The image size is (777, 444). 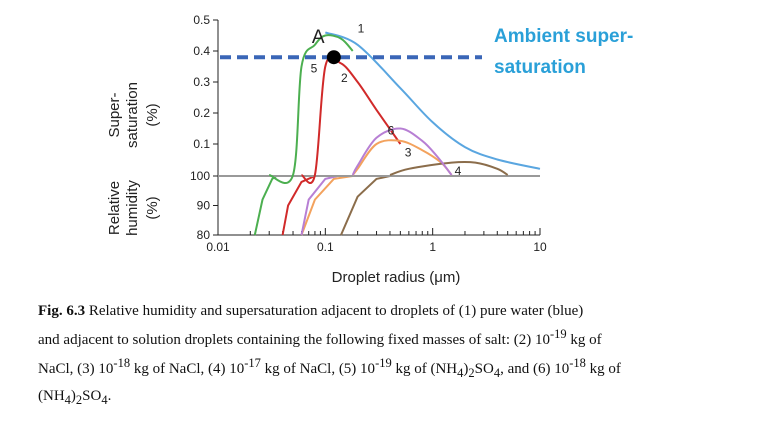 What do you see at coordinates (458, 171) in the screenshot?
I see `curve-label-4: 4` at bounding box center [458, 171].